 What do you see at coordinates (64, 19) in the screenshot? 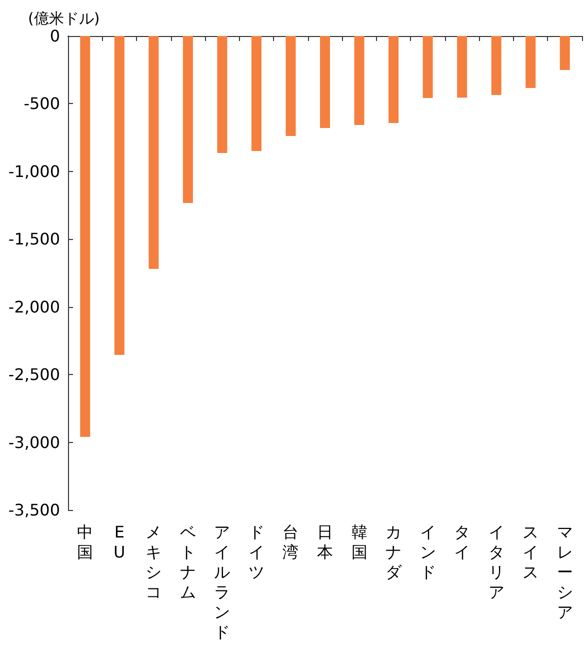
I see `y-axis-title: (億米ドル)` at bounding box center [64, 19].